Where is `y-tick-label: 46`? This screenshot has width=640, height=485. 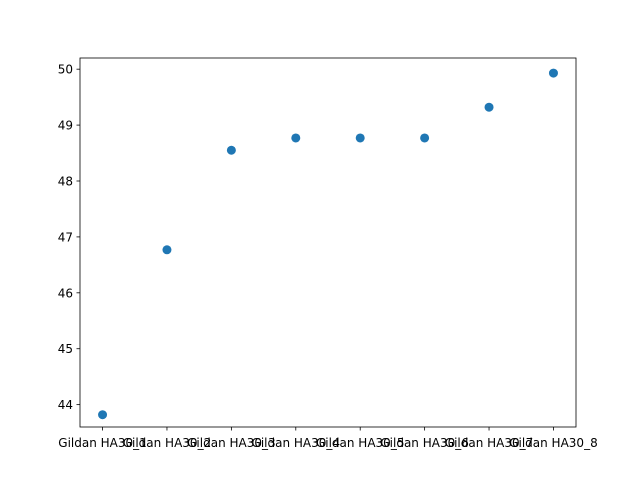 y-tick-label: 46 is located at coordinates (65, 293).